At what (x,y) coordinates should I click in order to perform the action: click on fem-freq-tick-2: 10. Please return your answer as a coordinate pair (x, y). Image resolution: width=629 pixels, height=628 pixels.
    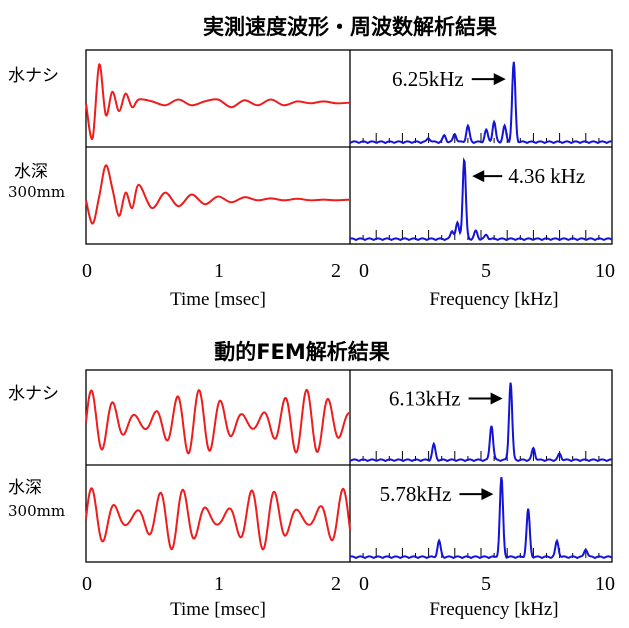
    Looking at the image, I should click on (605, 584).